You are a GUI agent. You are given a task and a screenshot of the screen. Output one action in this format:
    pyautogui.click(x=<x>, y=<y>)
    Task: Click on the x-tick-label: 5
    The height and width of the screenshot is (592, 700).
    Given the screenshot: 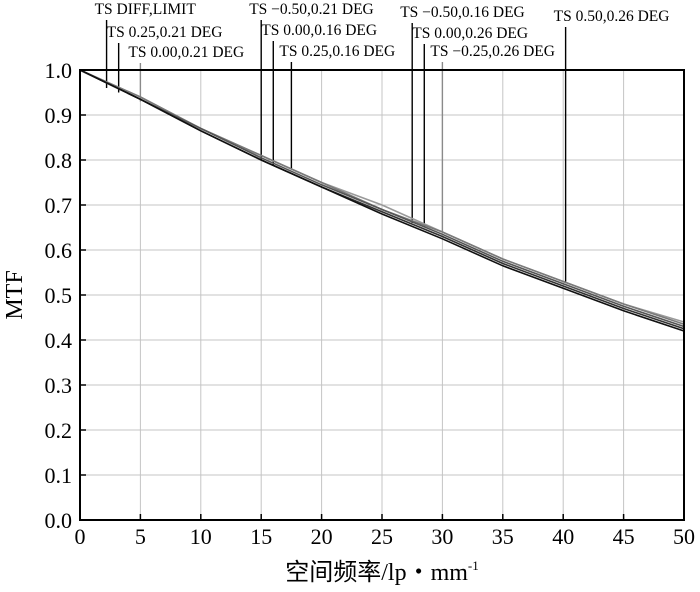 What is the action you would take?
    pyautogui.click(x=140, y=536)
    